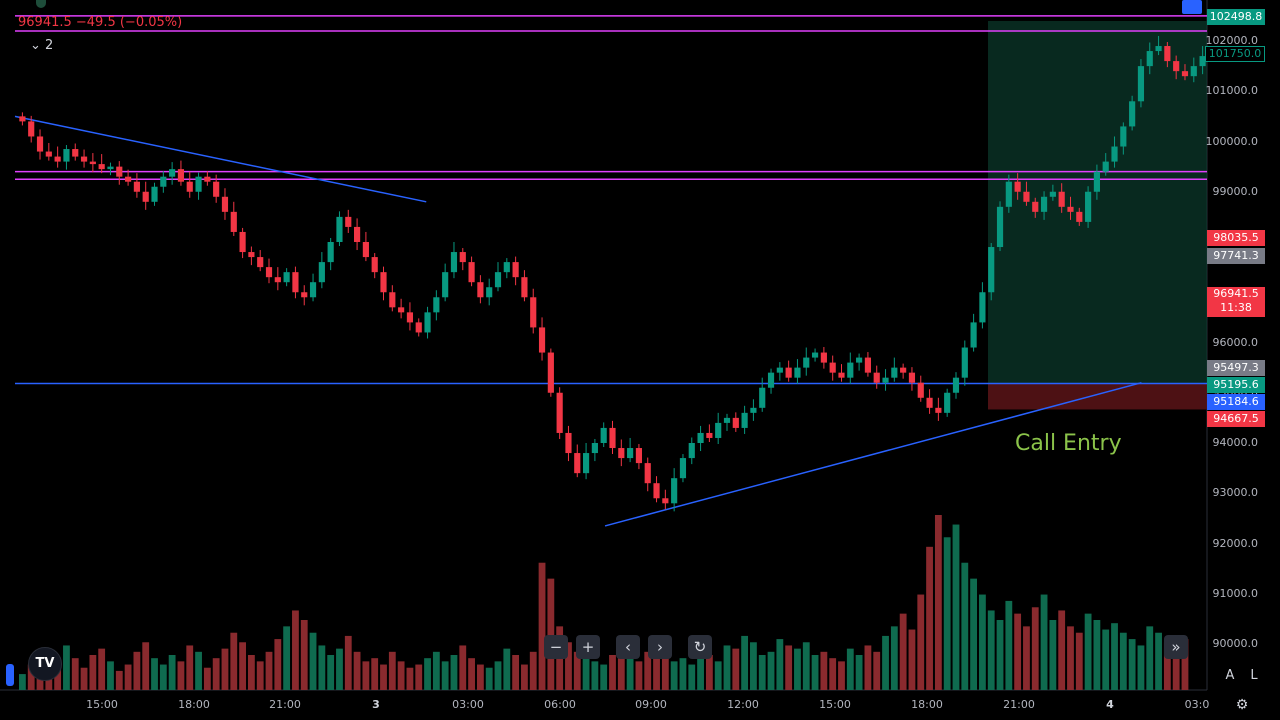  Describe the element at coordinates (1176, 647) in the screenshot. I see `go-to-realtime-button: »` at that location.